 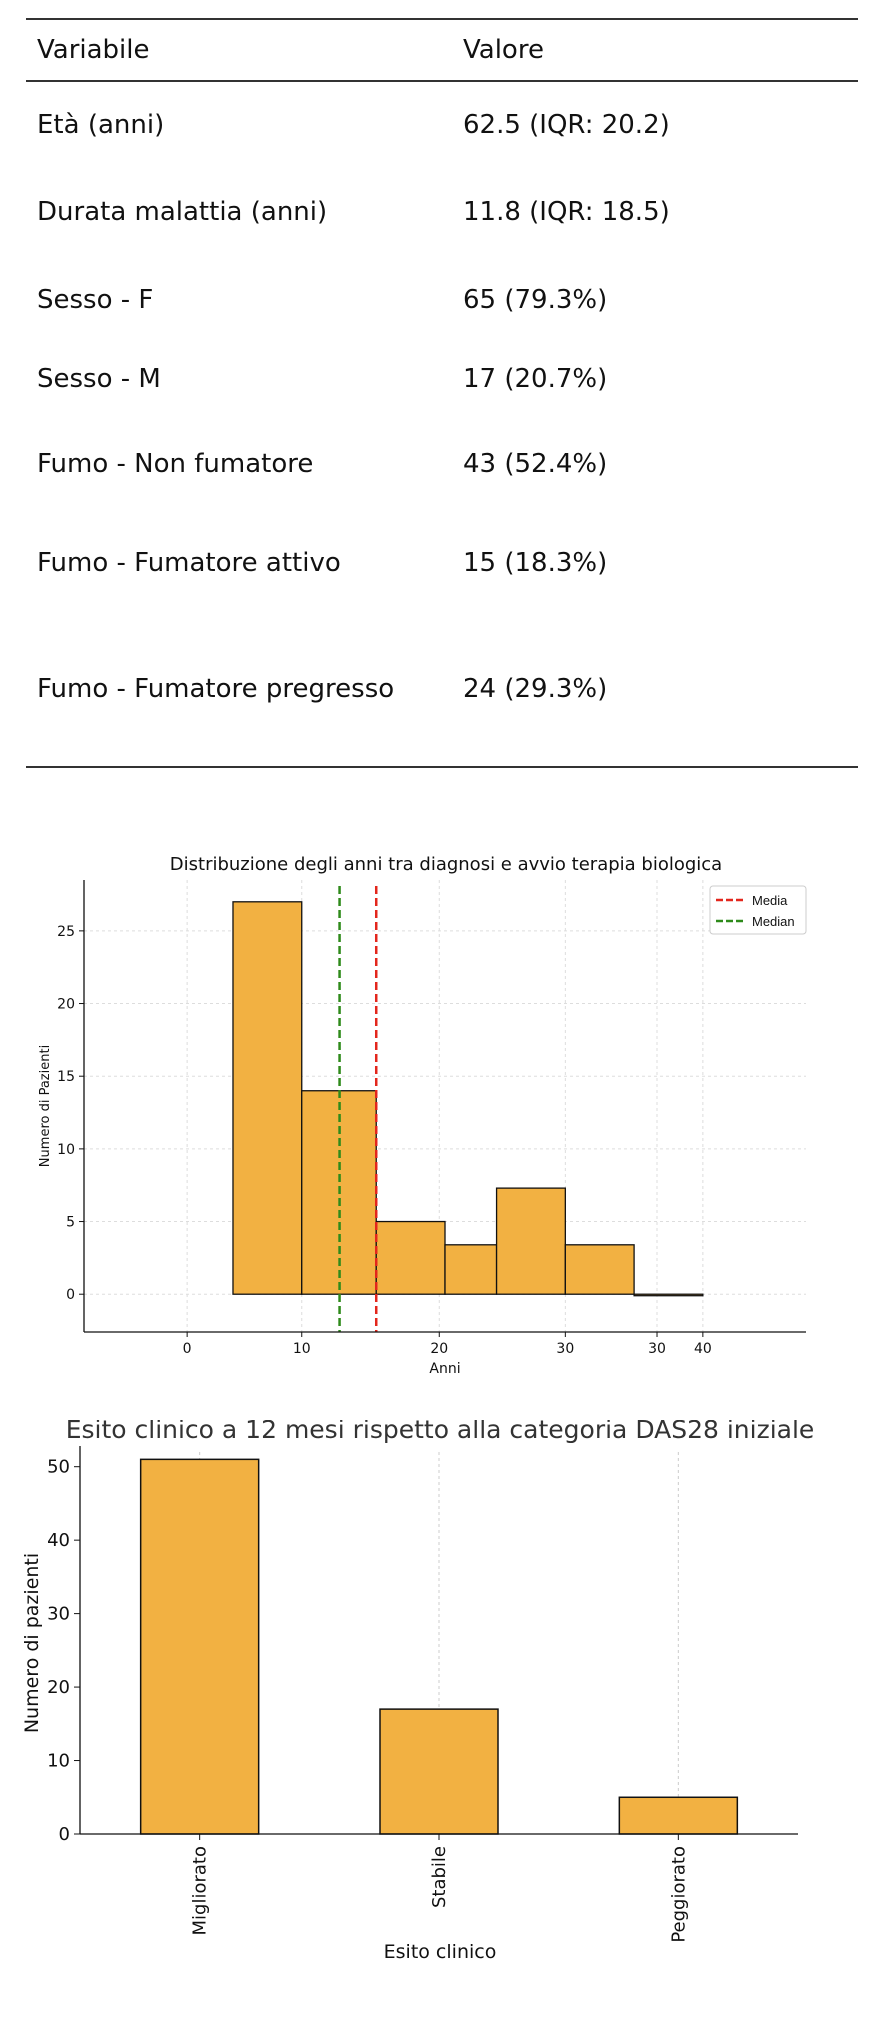 I want to click on table-row: Durata malattia (anni) 11.8 (IQR: 18.5), so click(x=442, y=211).